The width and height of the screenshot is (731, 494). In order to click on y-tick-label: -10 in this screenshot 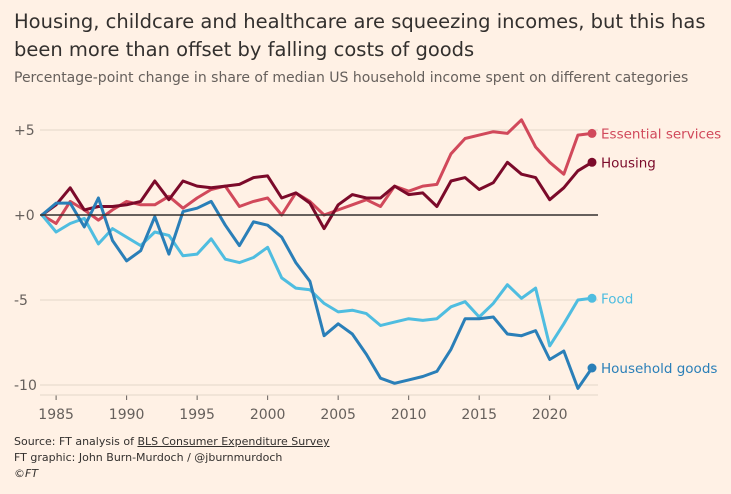, I will do `click(25, 386)`.